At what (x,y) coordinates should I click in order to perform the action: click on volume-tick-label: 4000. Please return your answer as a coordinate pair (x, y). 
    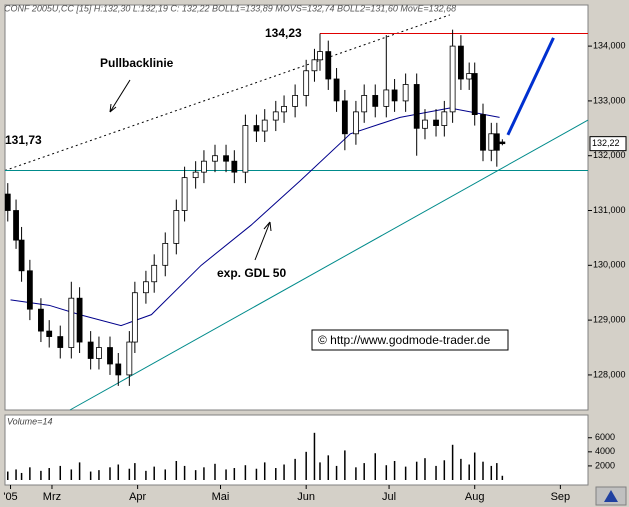
    Looking at the image, I should click on (605, 451).